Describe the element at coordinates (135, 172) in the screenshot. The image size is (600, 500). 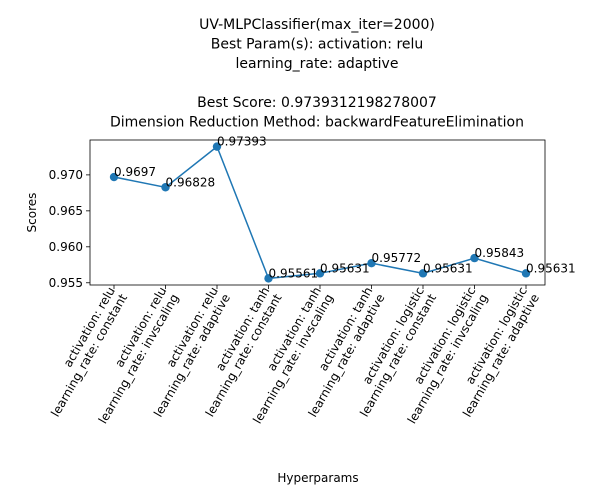
I see `data-label: 0.9697` at that location.